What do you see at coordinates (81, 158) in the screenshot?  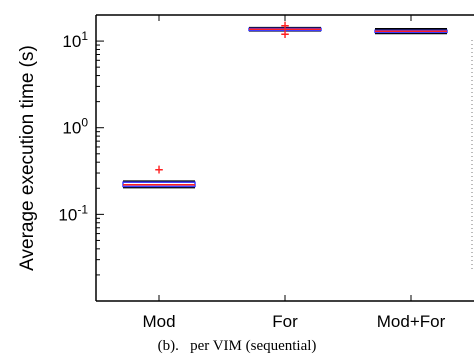 I see `y-axis-ticks: 10¹ 10⁰ 10⁻¹` at bounding box center [81, 158].